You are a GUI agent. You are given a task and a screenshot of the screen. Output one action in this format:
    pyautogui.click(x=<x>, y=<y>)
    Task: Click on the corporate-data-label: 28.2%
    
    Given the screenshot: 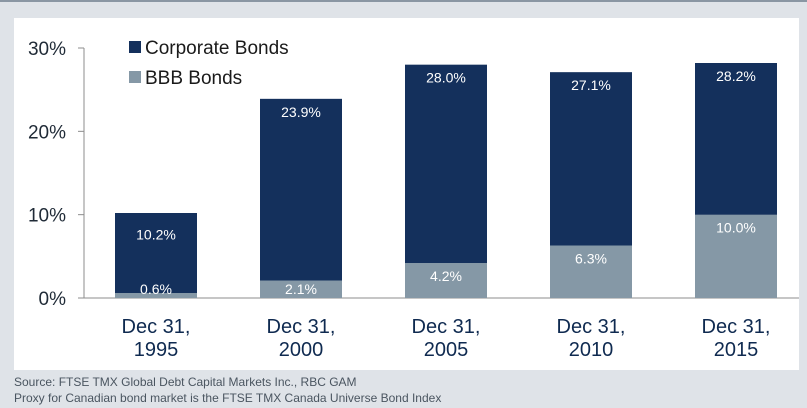 What is the action you would take?
    pyautogui.click(x=736, y=76)
    